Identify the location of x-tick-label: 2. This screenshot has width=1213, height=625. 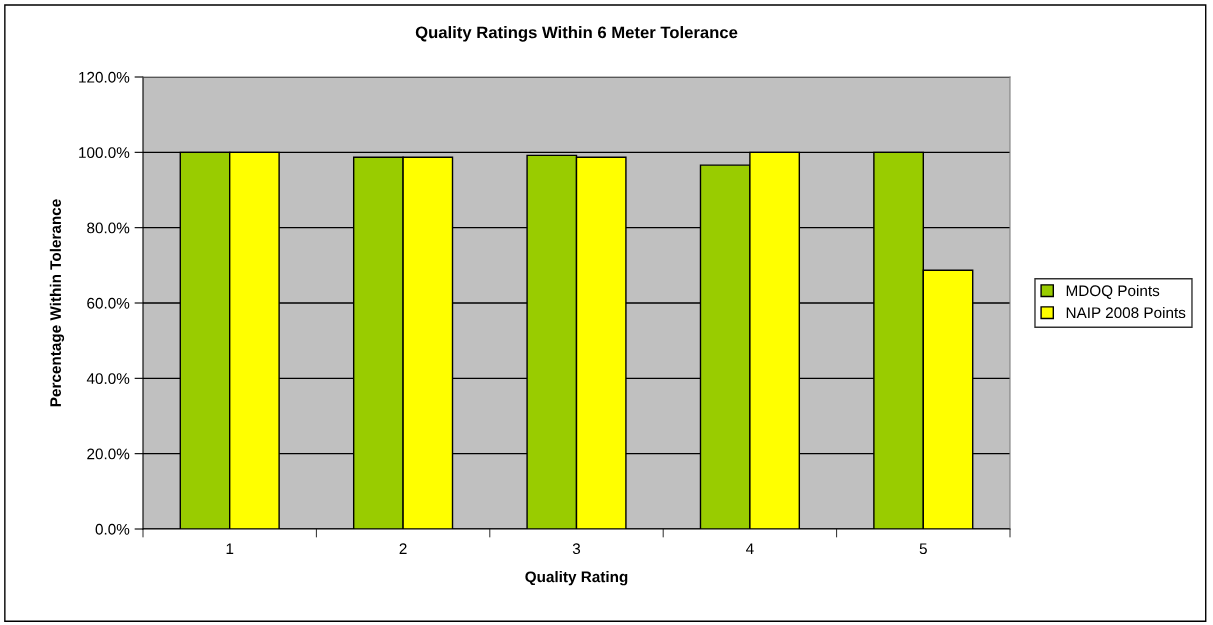
(403, 548).